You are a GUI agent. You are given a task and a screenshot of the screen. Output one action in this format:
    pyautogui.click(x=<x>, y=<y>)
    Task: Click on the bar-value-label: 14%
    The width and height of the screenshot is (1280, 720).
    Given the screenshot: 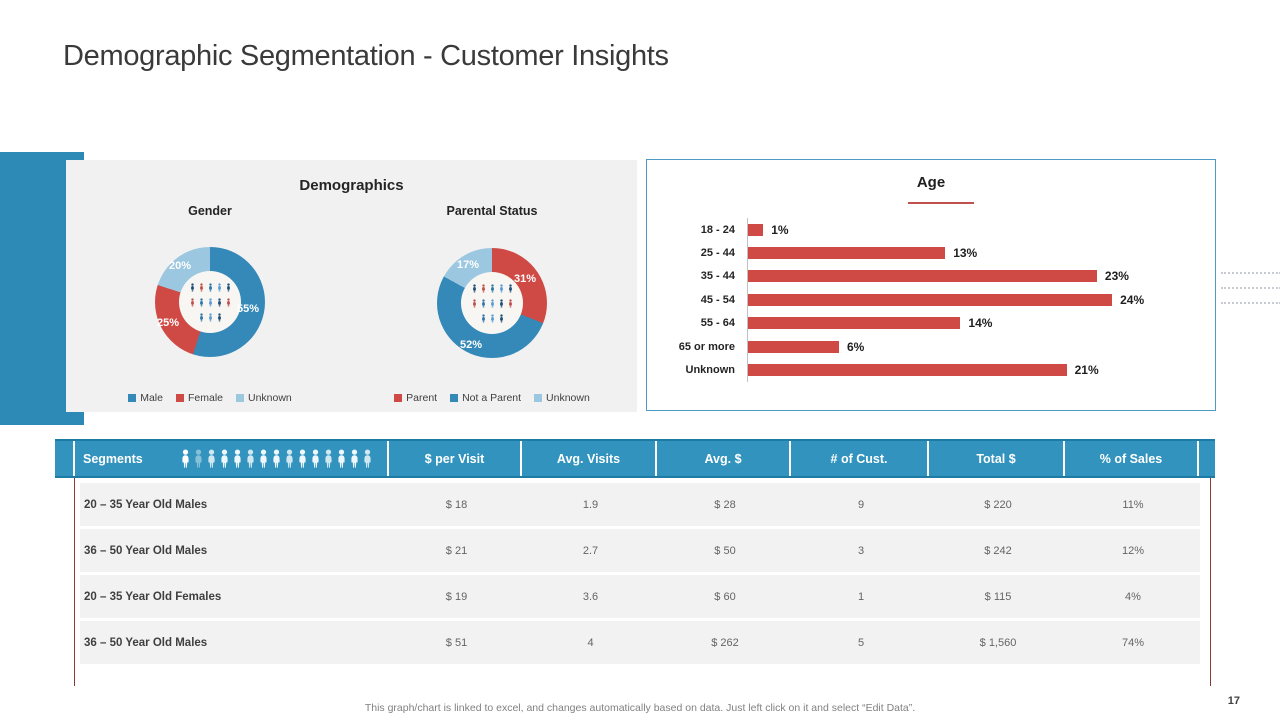 What is the action you would take?
    pyautogui.click(x=980, y=323)
    